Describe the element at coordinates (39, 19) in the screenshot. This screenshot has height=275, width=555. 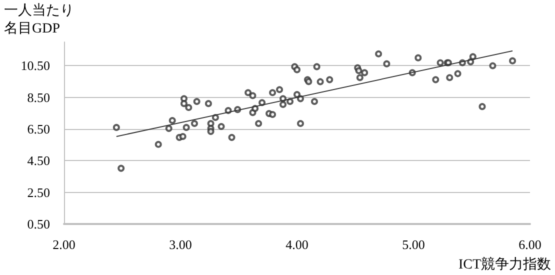
I see `y-axis-title: 一人当たり名目GDP` at that location.